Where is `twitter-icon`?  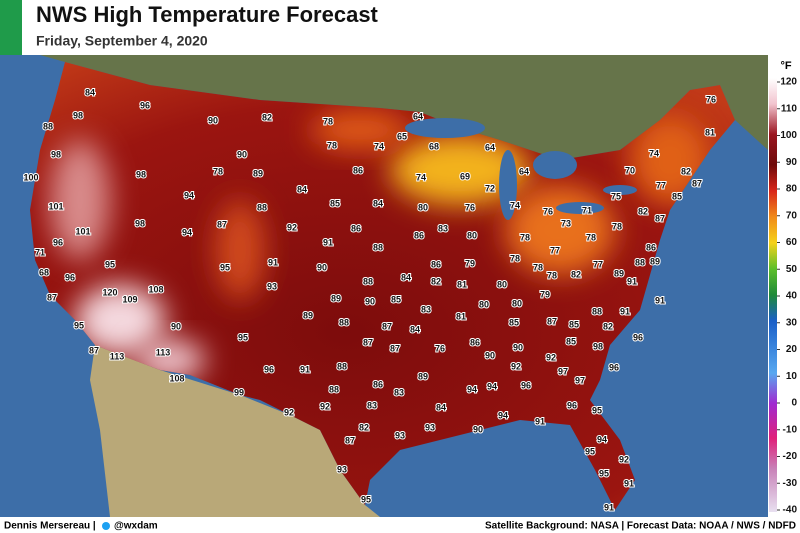 twitter-icon is located at coordinates (106, 526).